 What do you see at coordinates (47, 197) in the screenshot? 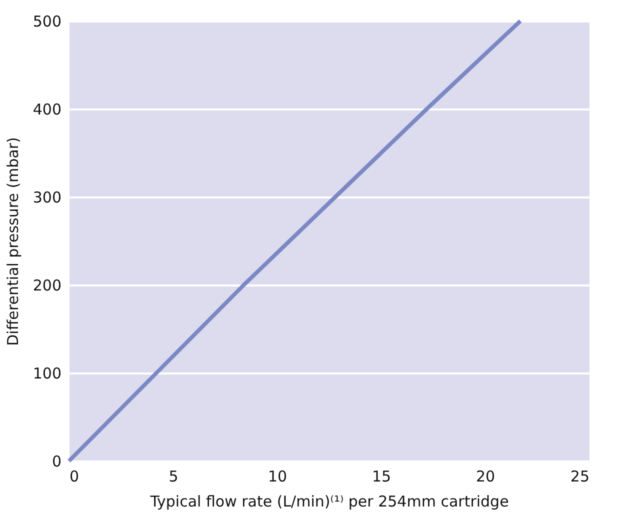
I see `y-tick-label: 300` at bounding box center [47, 197].